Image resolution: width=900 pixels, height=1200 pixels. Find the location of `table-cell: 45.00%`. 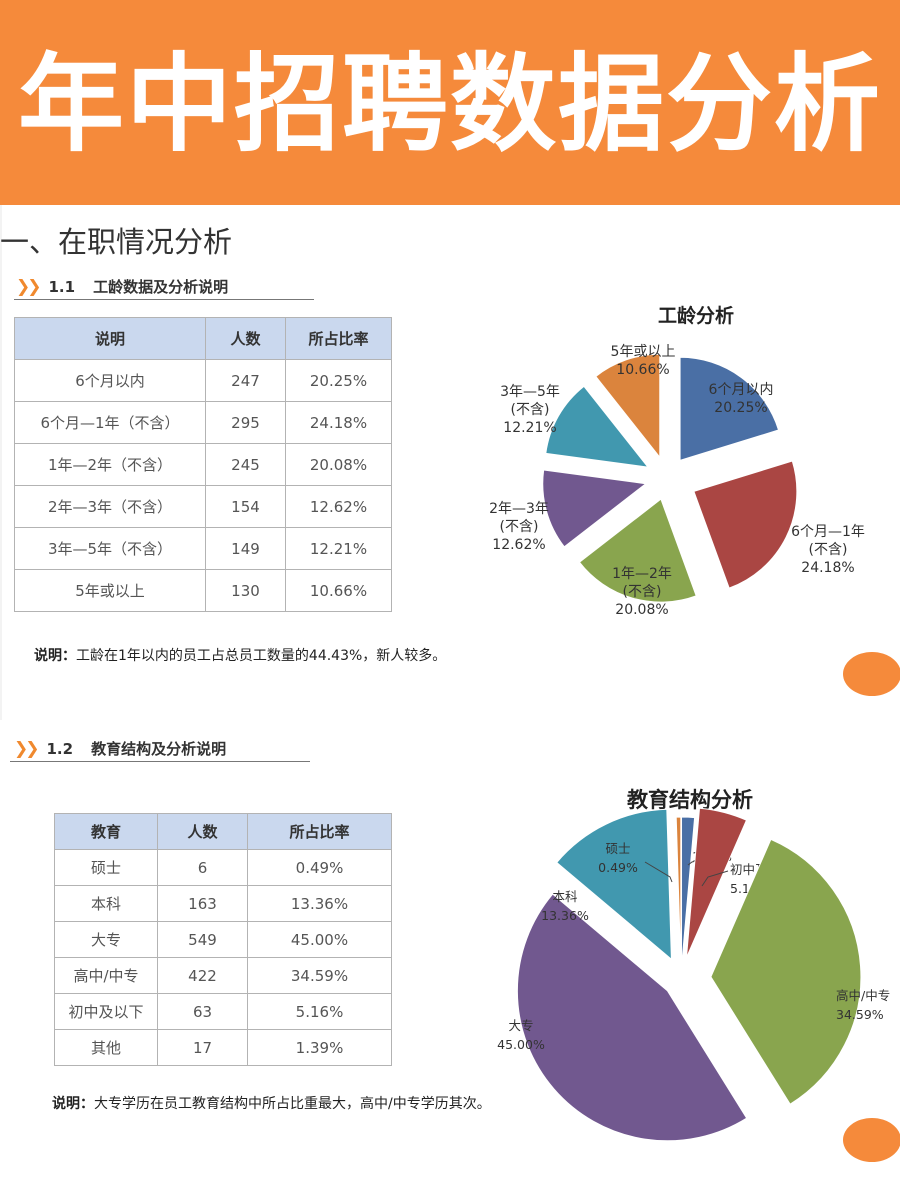

table-cell: 45.00% is located at coordinates (319, 939).